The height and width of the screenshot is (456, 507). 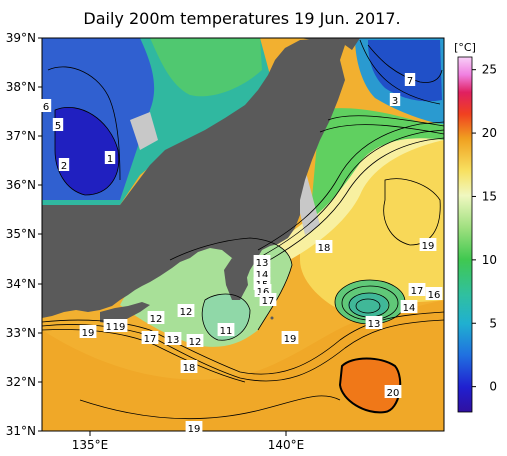 I want to click on contour-label: 14, so click(x=262, y=275).